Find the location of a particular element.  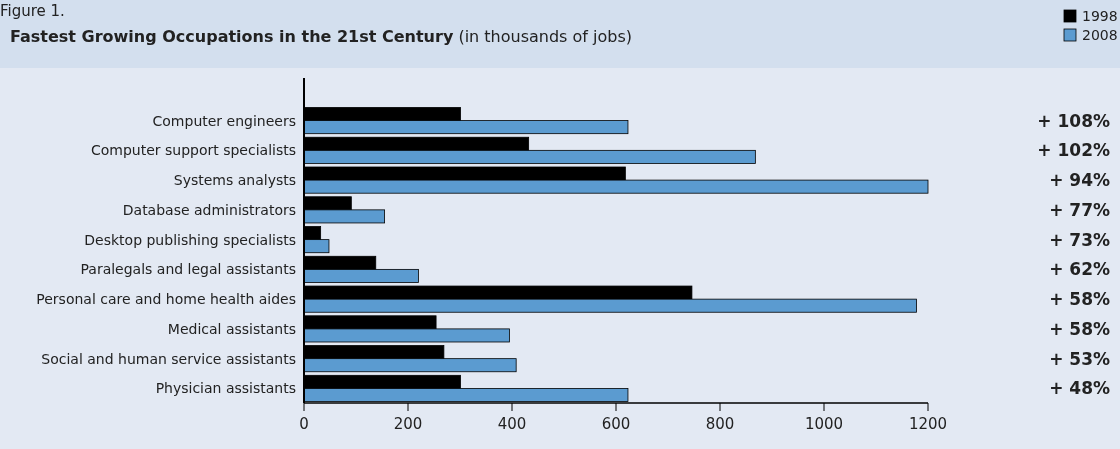

x-tick-label: 400 is located at coordinates (512, 424).